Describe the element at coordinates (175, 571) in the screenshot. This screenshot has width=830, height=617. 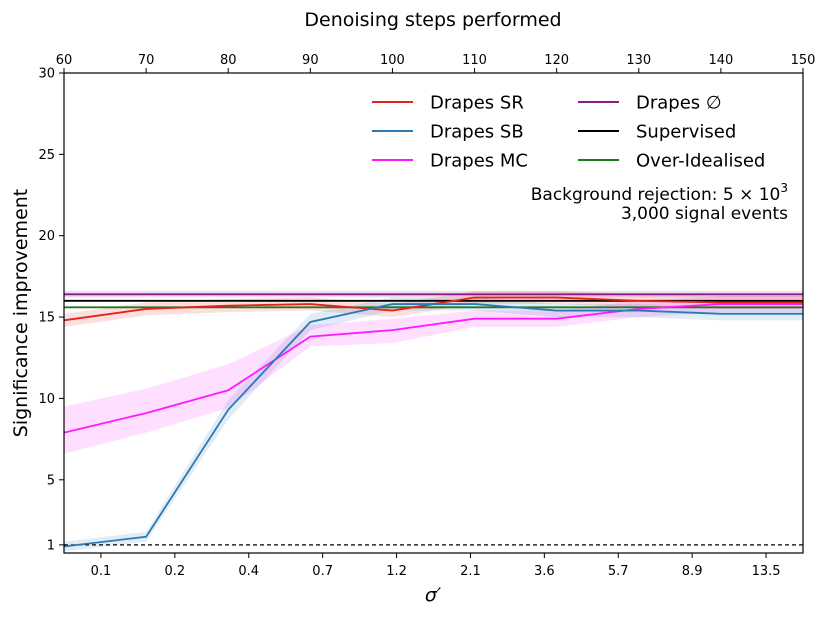
I see `x-tick-label: 0.2` at that location.